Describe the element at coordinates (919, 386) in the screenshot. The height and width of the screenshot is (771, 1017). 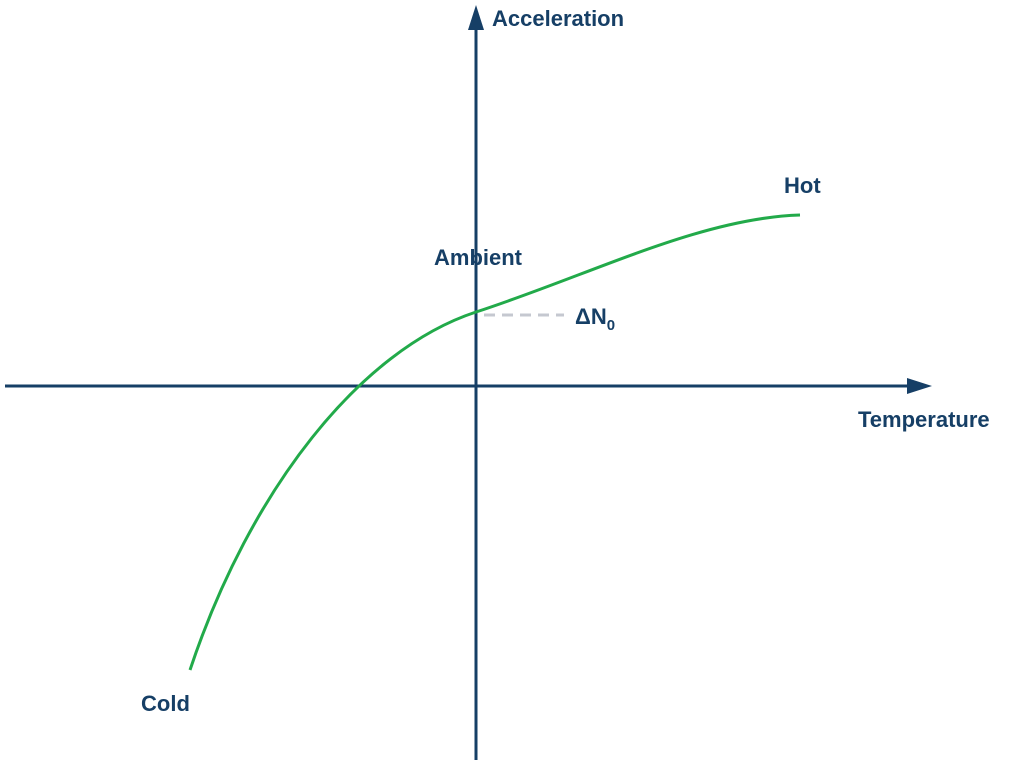
I see `x-axis-arrow` at that location.